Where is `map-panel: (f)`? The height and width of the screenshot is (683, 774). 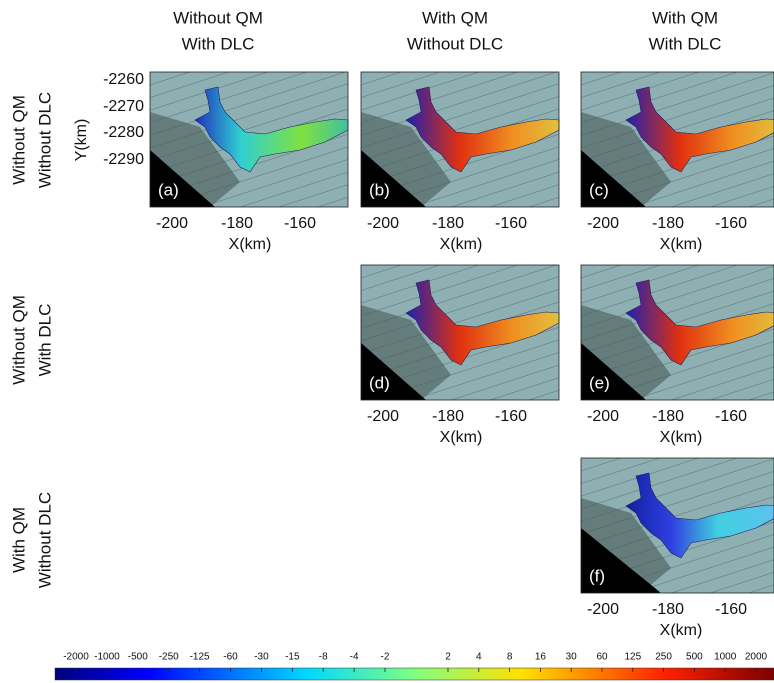 map-panel: (f) is located at coordinates (677, 525).